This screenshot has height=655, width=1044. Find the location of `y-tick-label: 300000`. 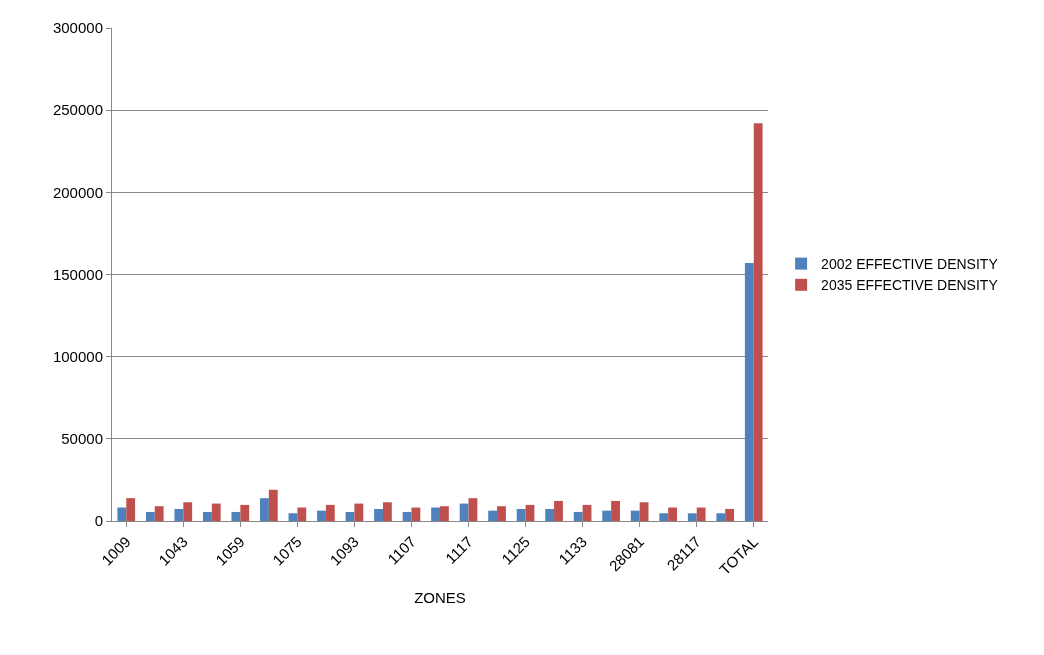

y-tick-label: 300000 is located at coordinates (77, 28).